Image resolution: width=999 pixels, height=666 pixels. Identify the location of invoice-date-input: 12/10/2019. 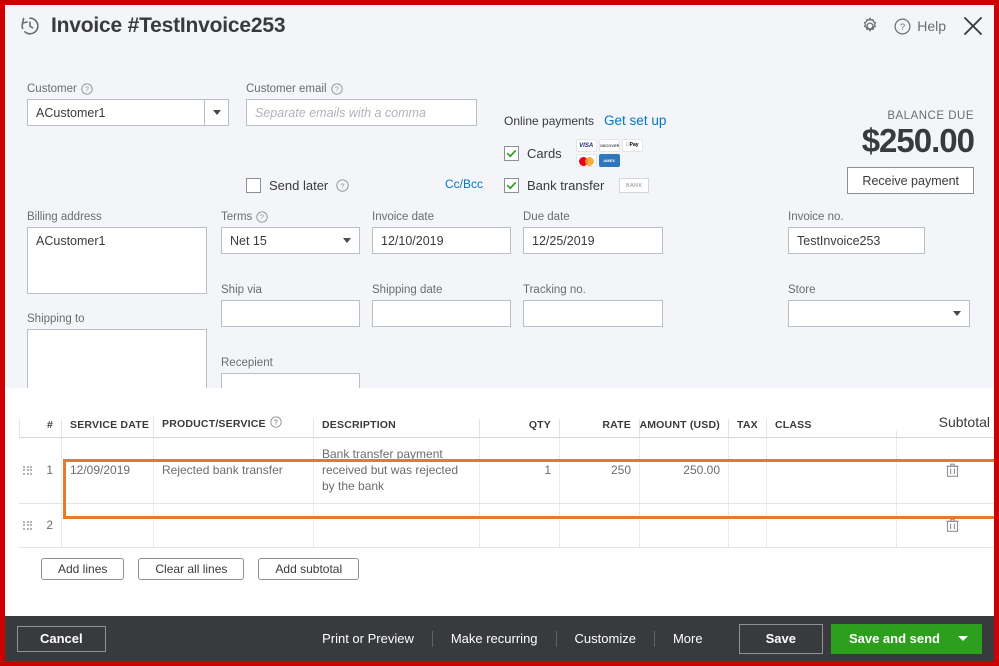
(441, 240).